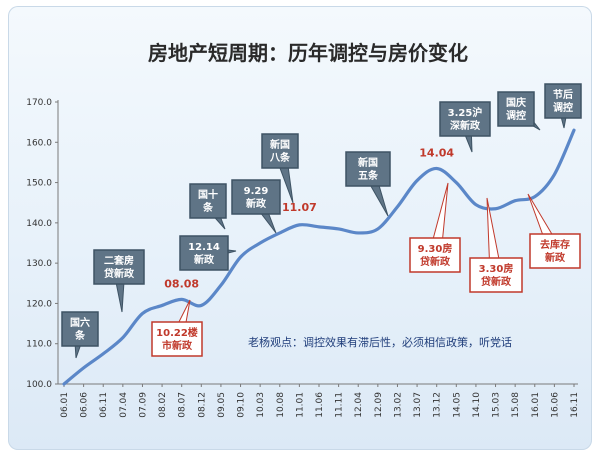  Describe the element at coordinates (435, 248) in the screenshot. I see `callout-text: 9.30房` at that location.